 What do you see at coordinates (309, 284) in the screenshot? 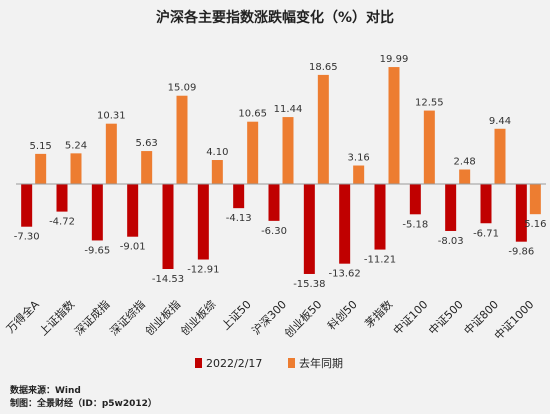
I see `value-label-2022-8: -15.38` at bounding box center [309, 284].